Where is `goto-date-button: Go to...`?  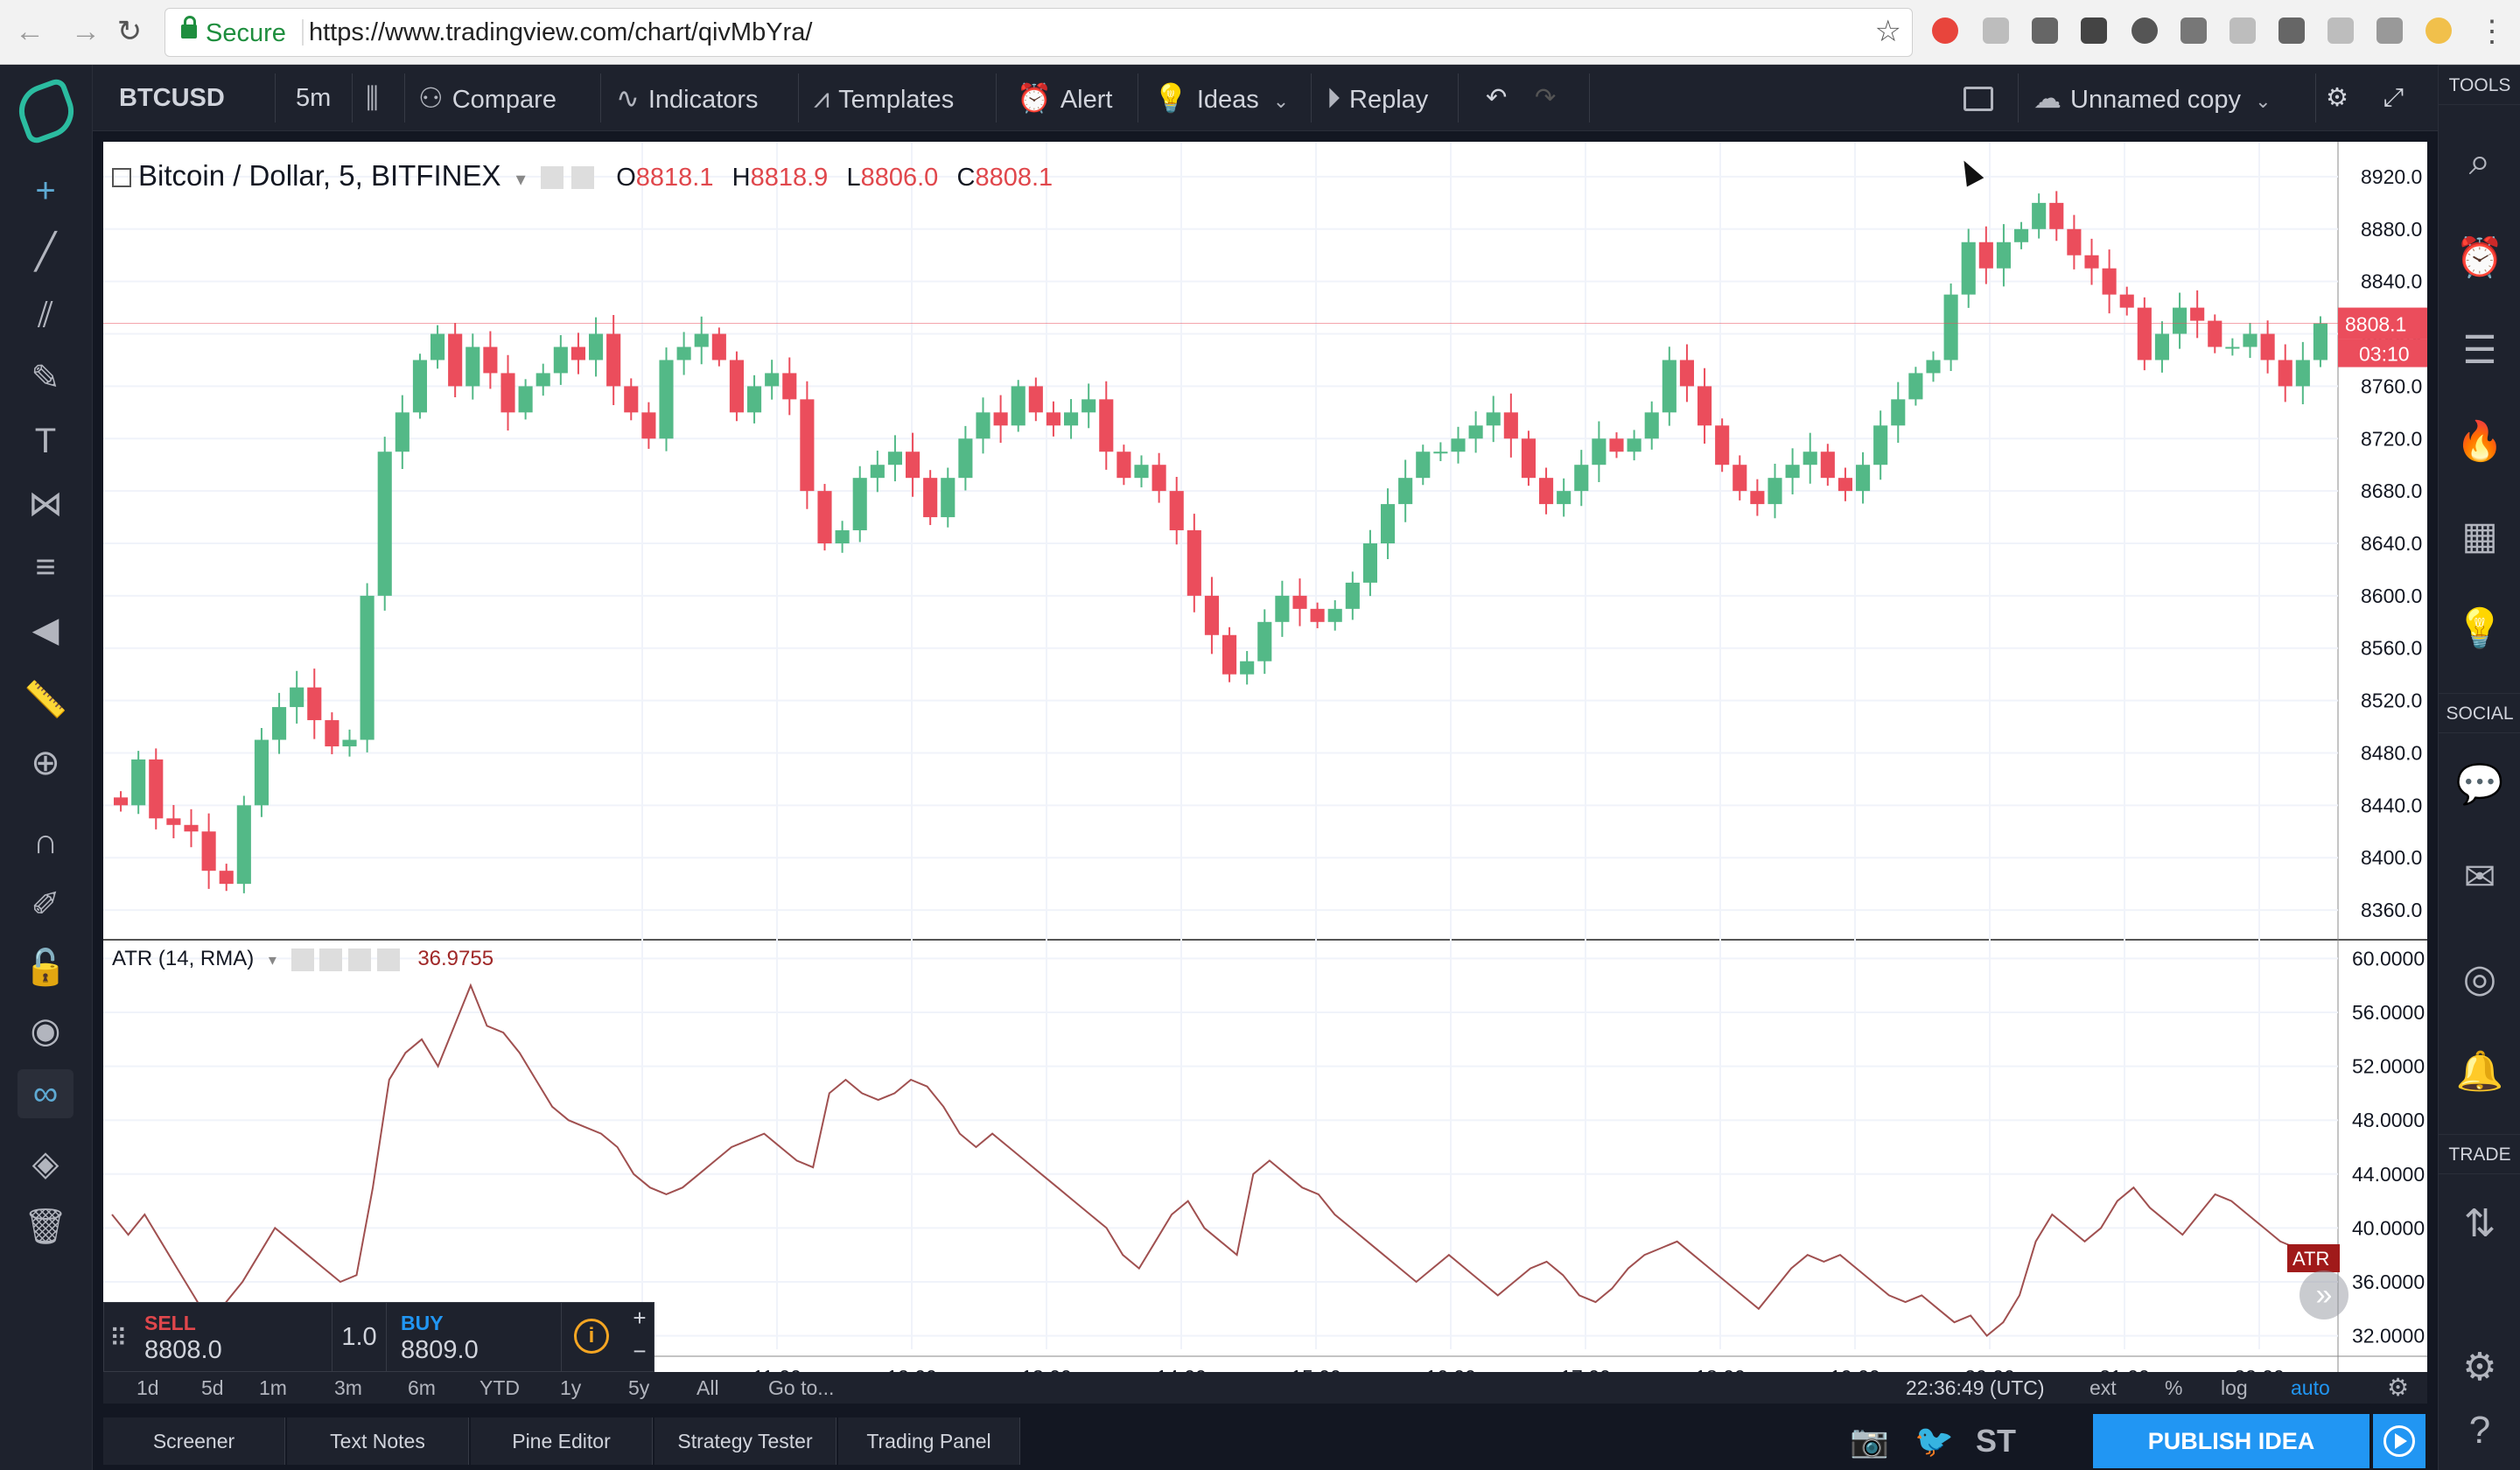
goto-date-button: Go to... is located at coordinates (801, 1387).